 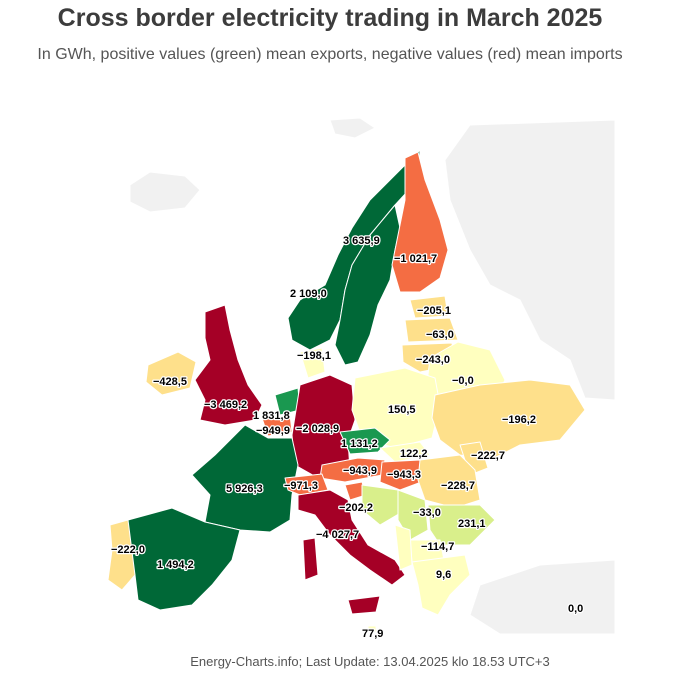 I want to click on portugal-region, so click(x=121, y=555).